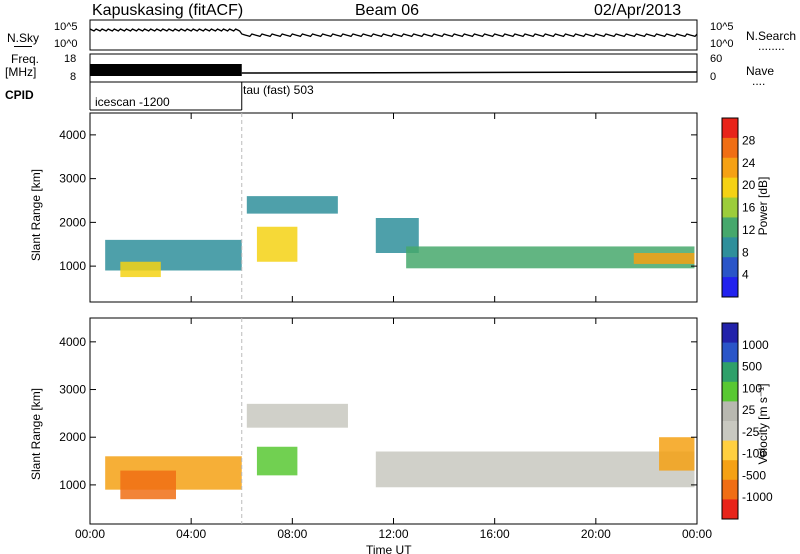 This screenshot has height=554, width=800. What do you see at coordinates (72, 266) in the screenshot?
I see `power-ytick-label-0: 1000` at bounding box center [72, 266].